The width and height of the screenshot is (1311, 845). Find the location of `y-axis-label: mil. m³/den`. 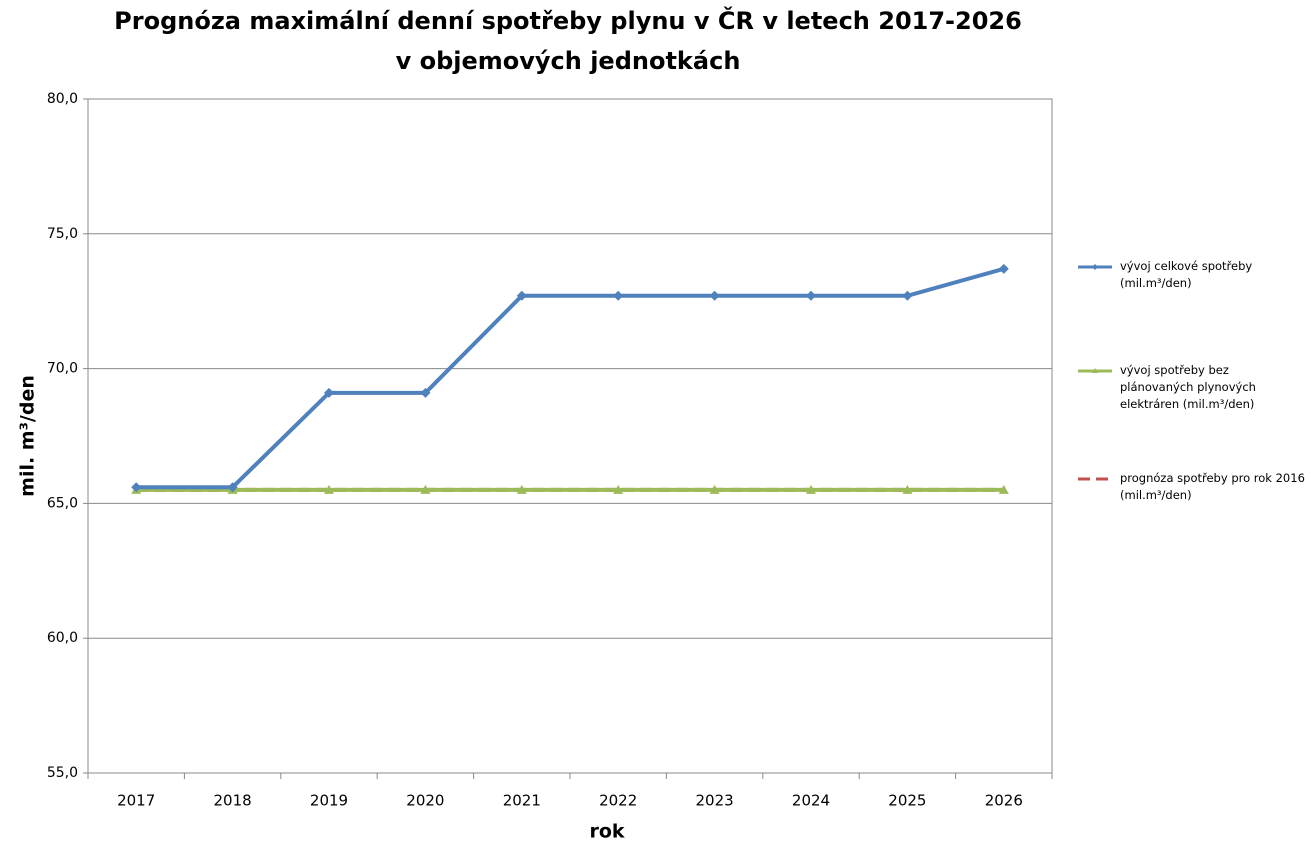

y-axis-label: mil. m³/den is located at coordinates (28, 436).